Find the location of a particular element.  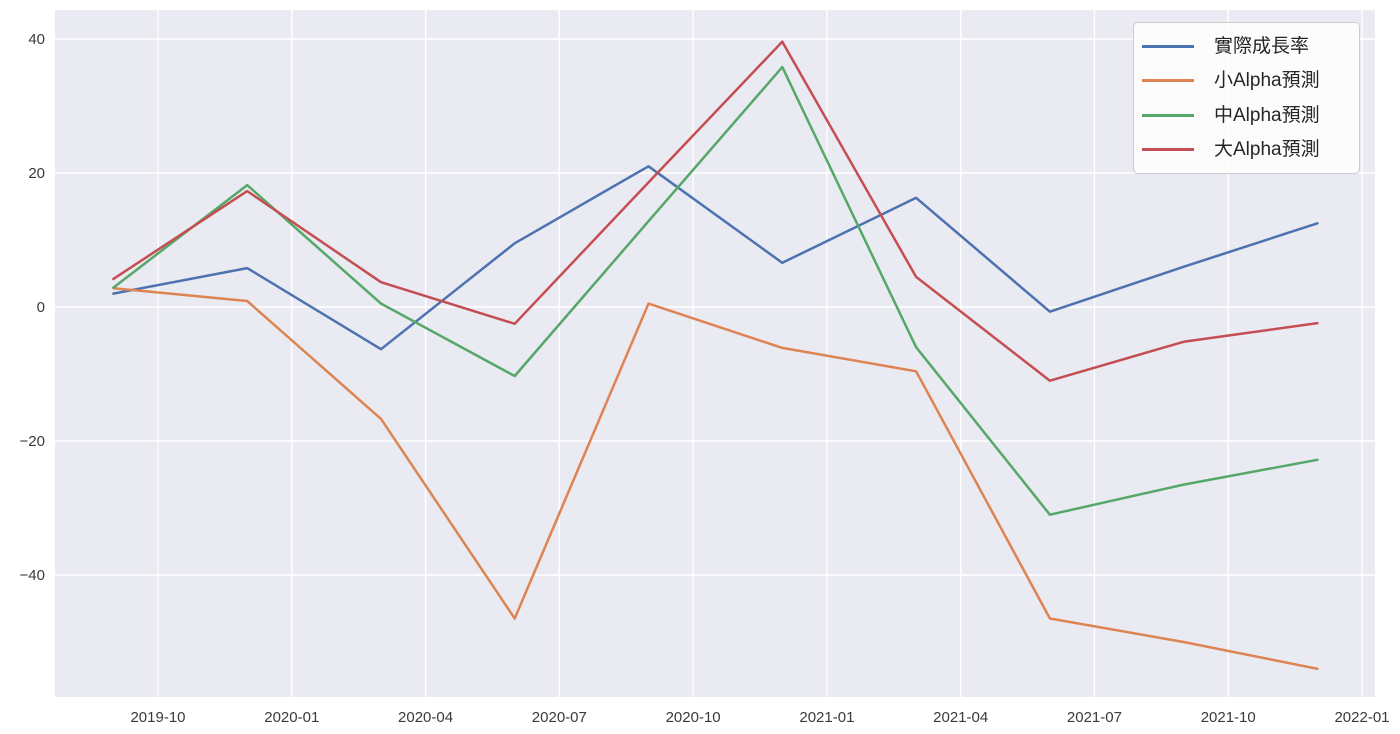

legend: 實際成長率小Alpha預測 中Alpha預測 大Alpha預測 is located at coordinates (1246, 98).